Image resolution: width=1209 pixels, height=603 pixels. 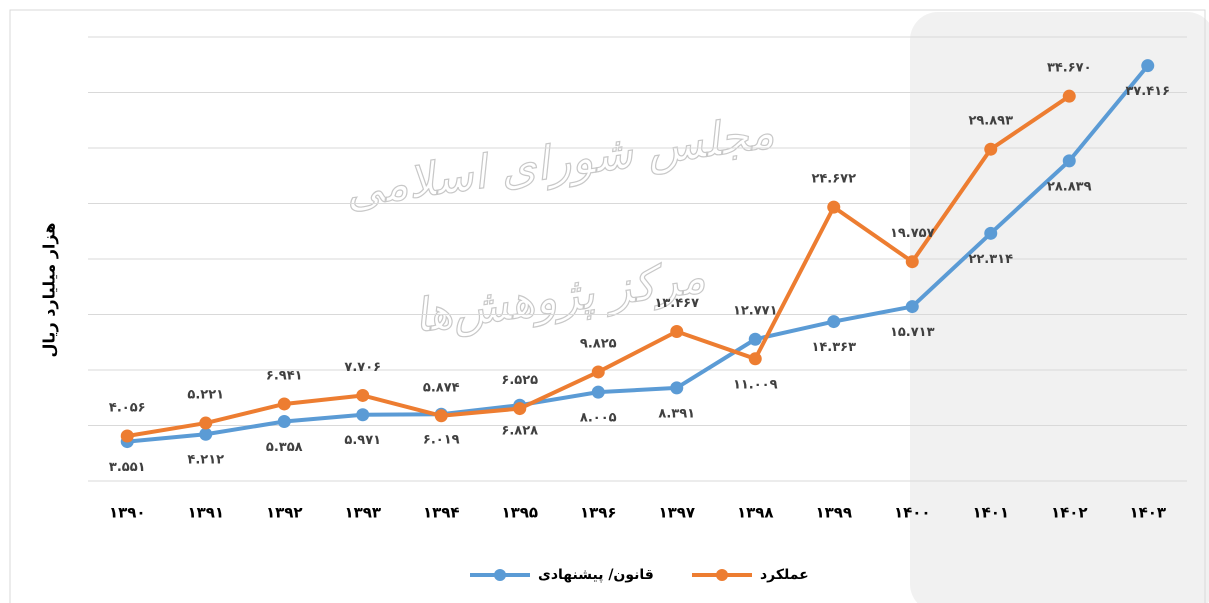 What do you see at coordinates (441, 440) in the screenshot?
I see `data-label: ۶.۰۱۹` at bounding box center [441, 440].